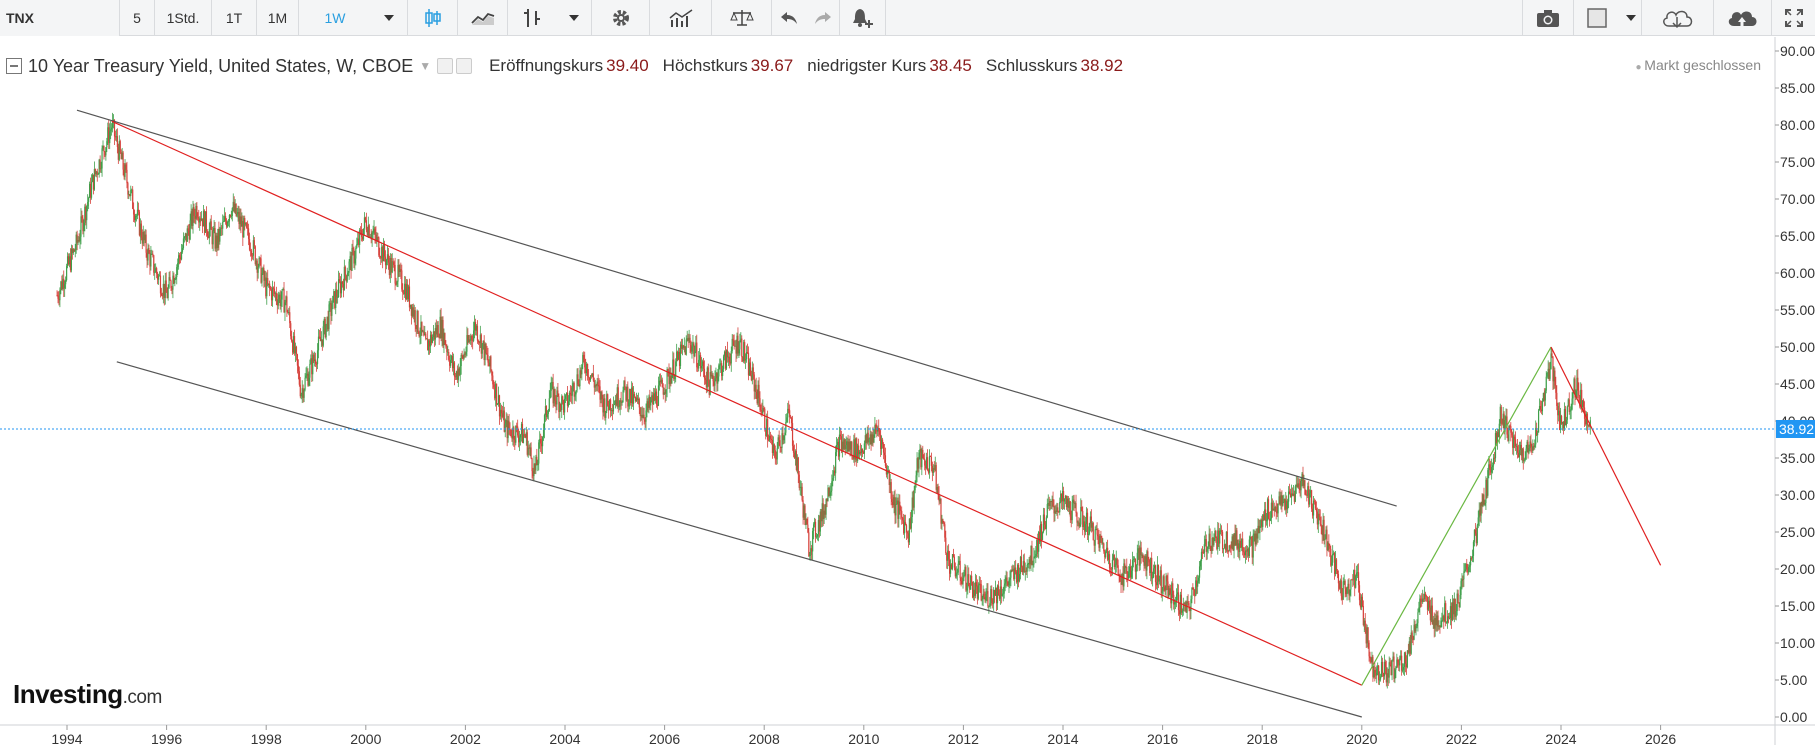 This screenshot has width=1815, height=745. What do you see at coordinates (789, 18) in the screenshot?
I see `undo-icon` at bounding box center [789, 18].